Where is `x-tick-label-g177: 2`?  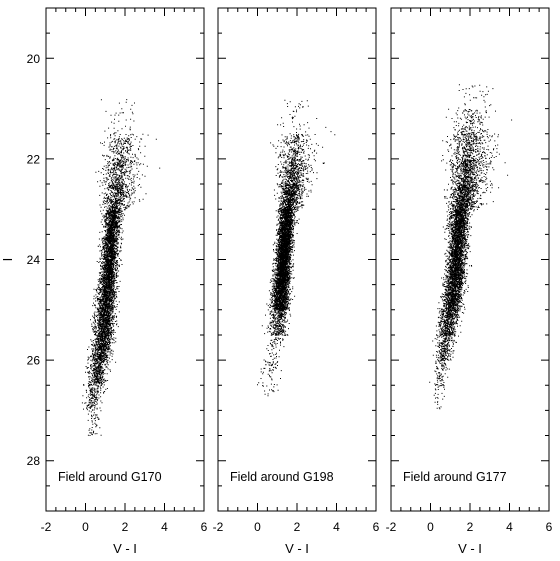 x-tick-label-g177: 2 is located at coordinates (470, 527).